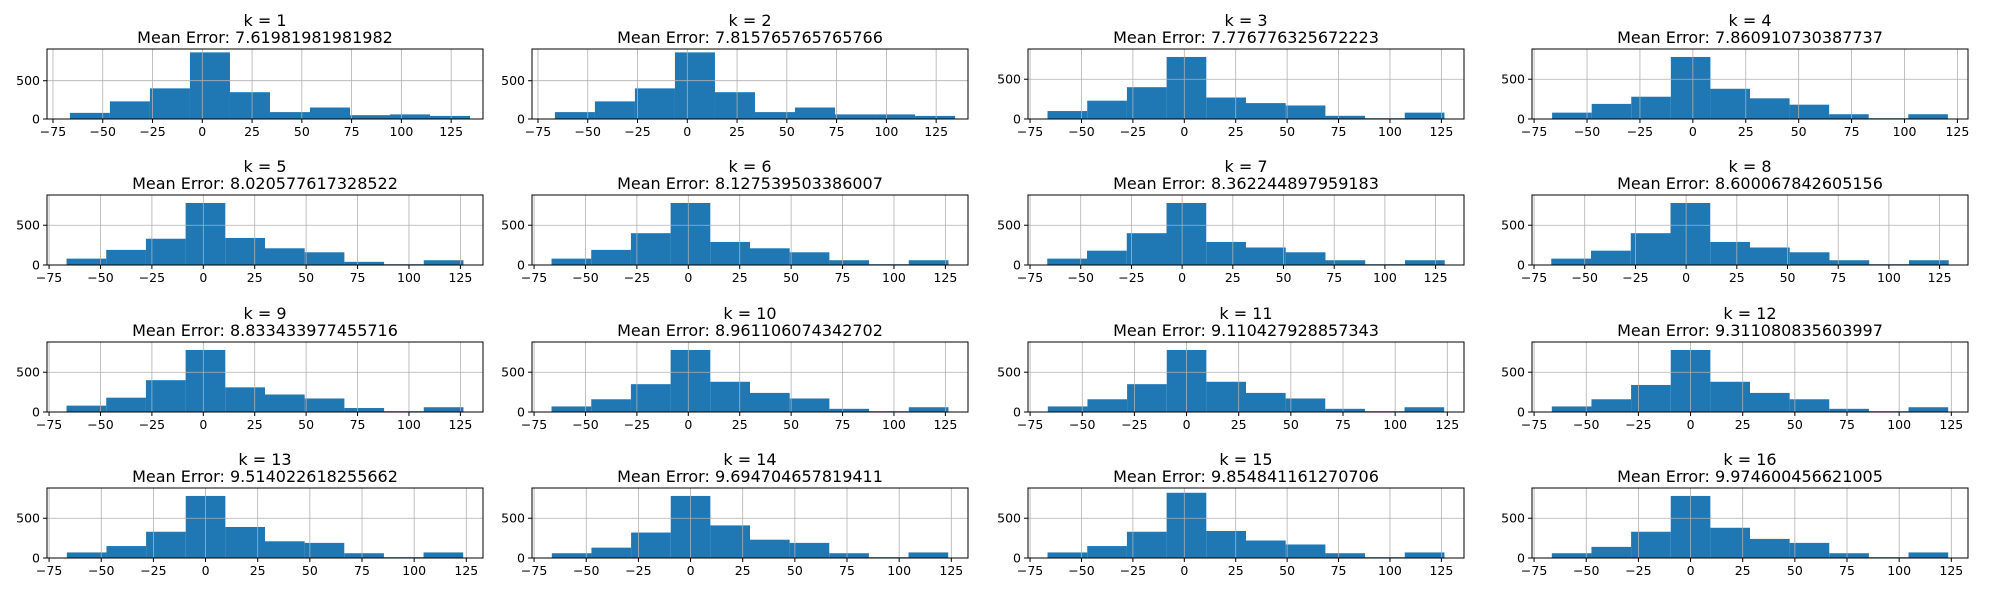 The width and height of the screenshot is (1990, 590). Describe the element at coordinates (264, 459) in the screenshot. I see `panel-title: k = 13` at that location.